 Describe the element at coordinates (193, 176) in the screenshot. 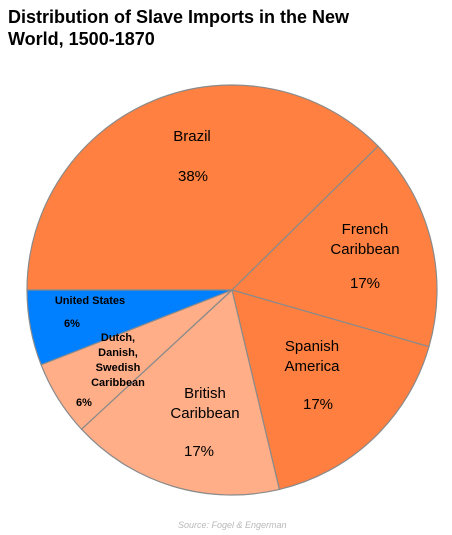

I see `value-label: 38%` at that location.